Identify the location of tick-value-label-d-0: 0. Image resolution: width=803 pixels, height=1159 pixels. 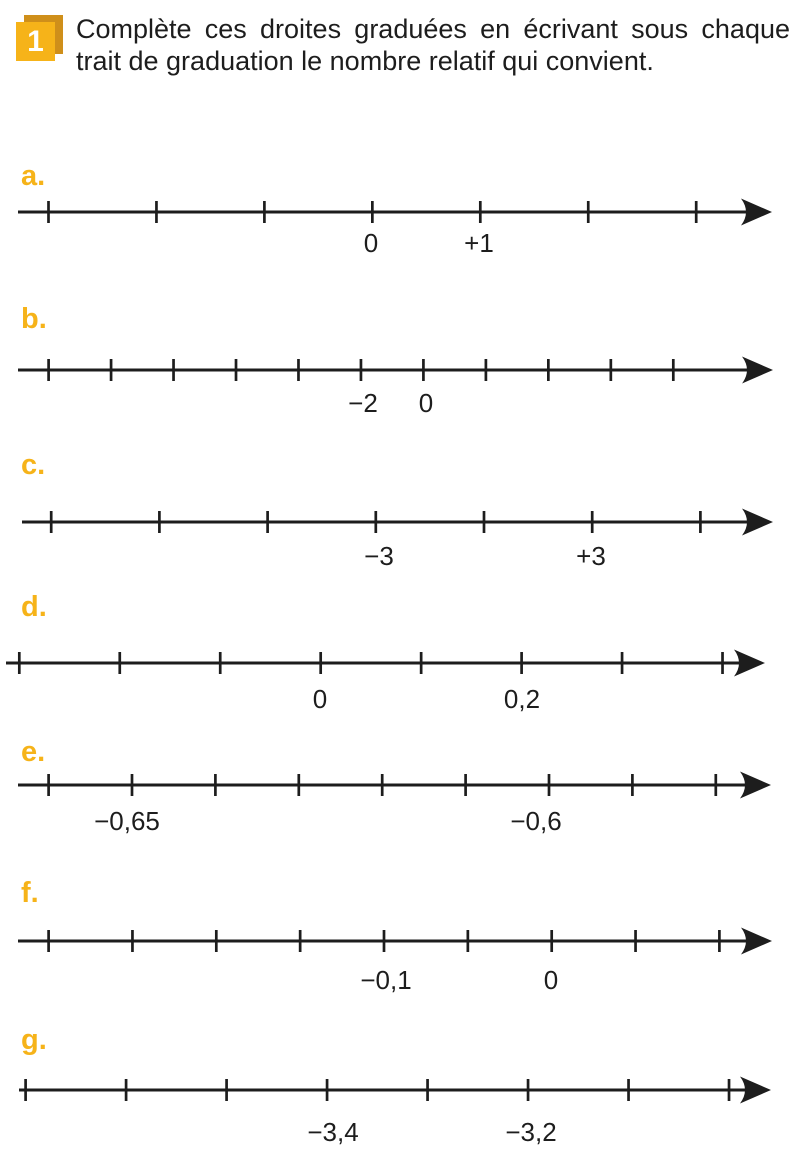
(320, 699).